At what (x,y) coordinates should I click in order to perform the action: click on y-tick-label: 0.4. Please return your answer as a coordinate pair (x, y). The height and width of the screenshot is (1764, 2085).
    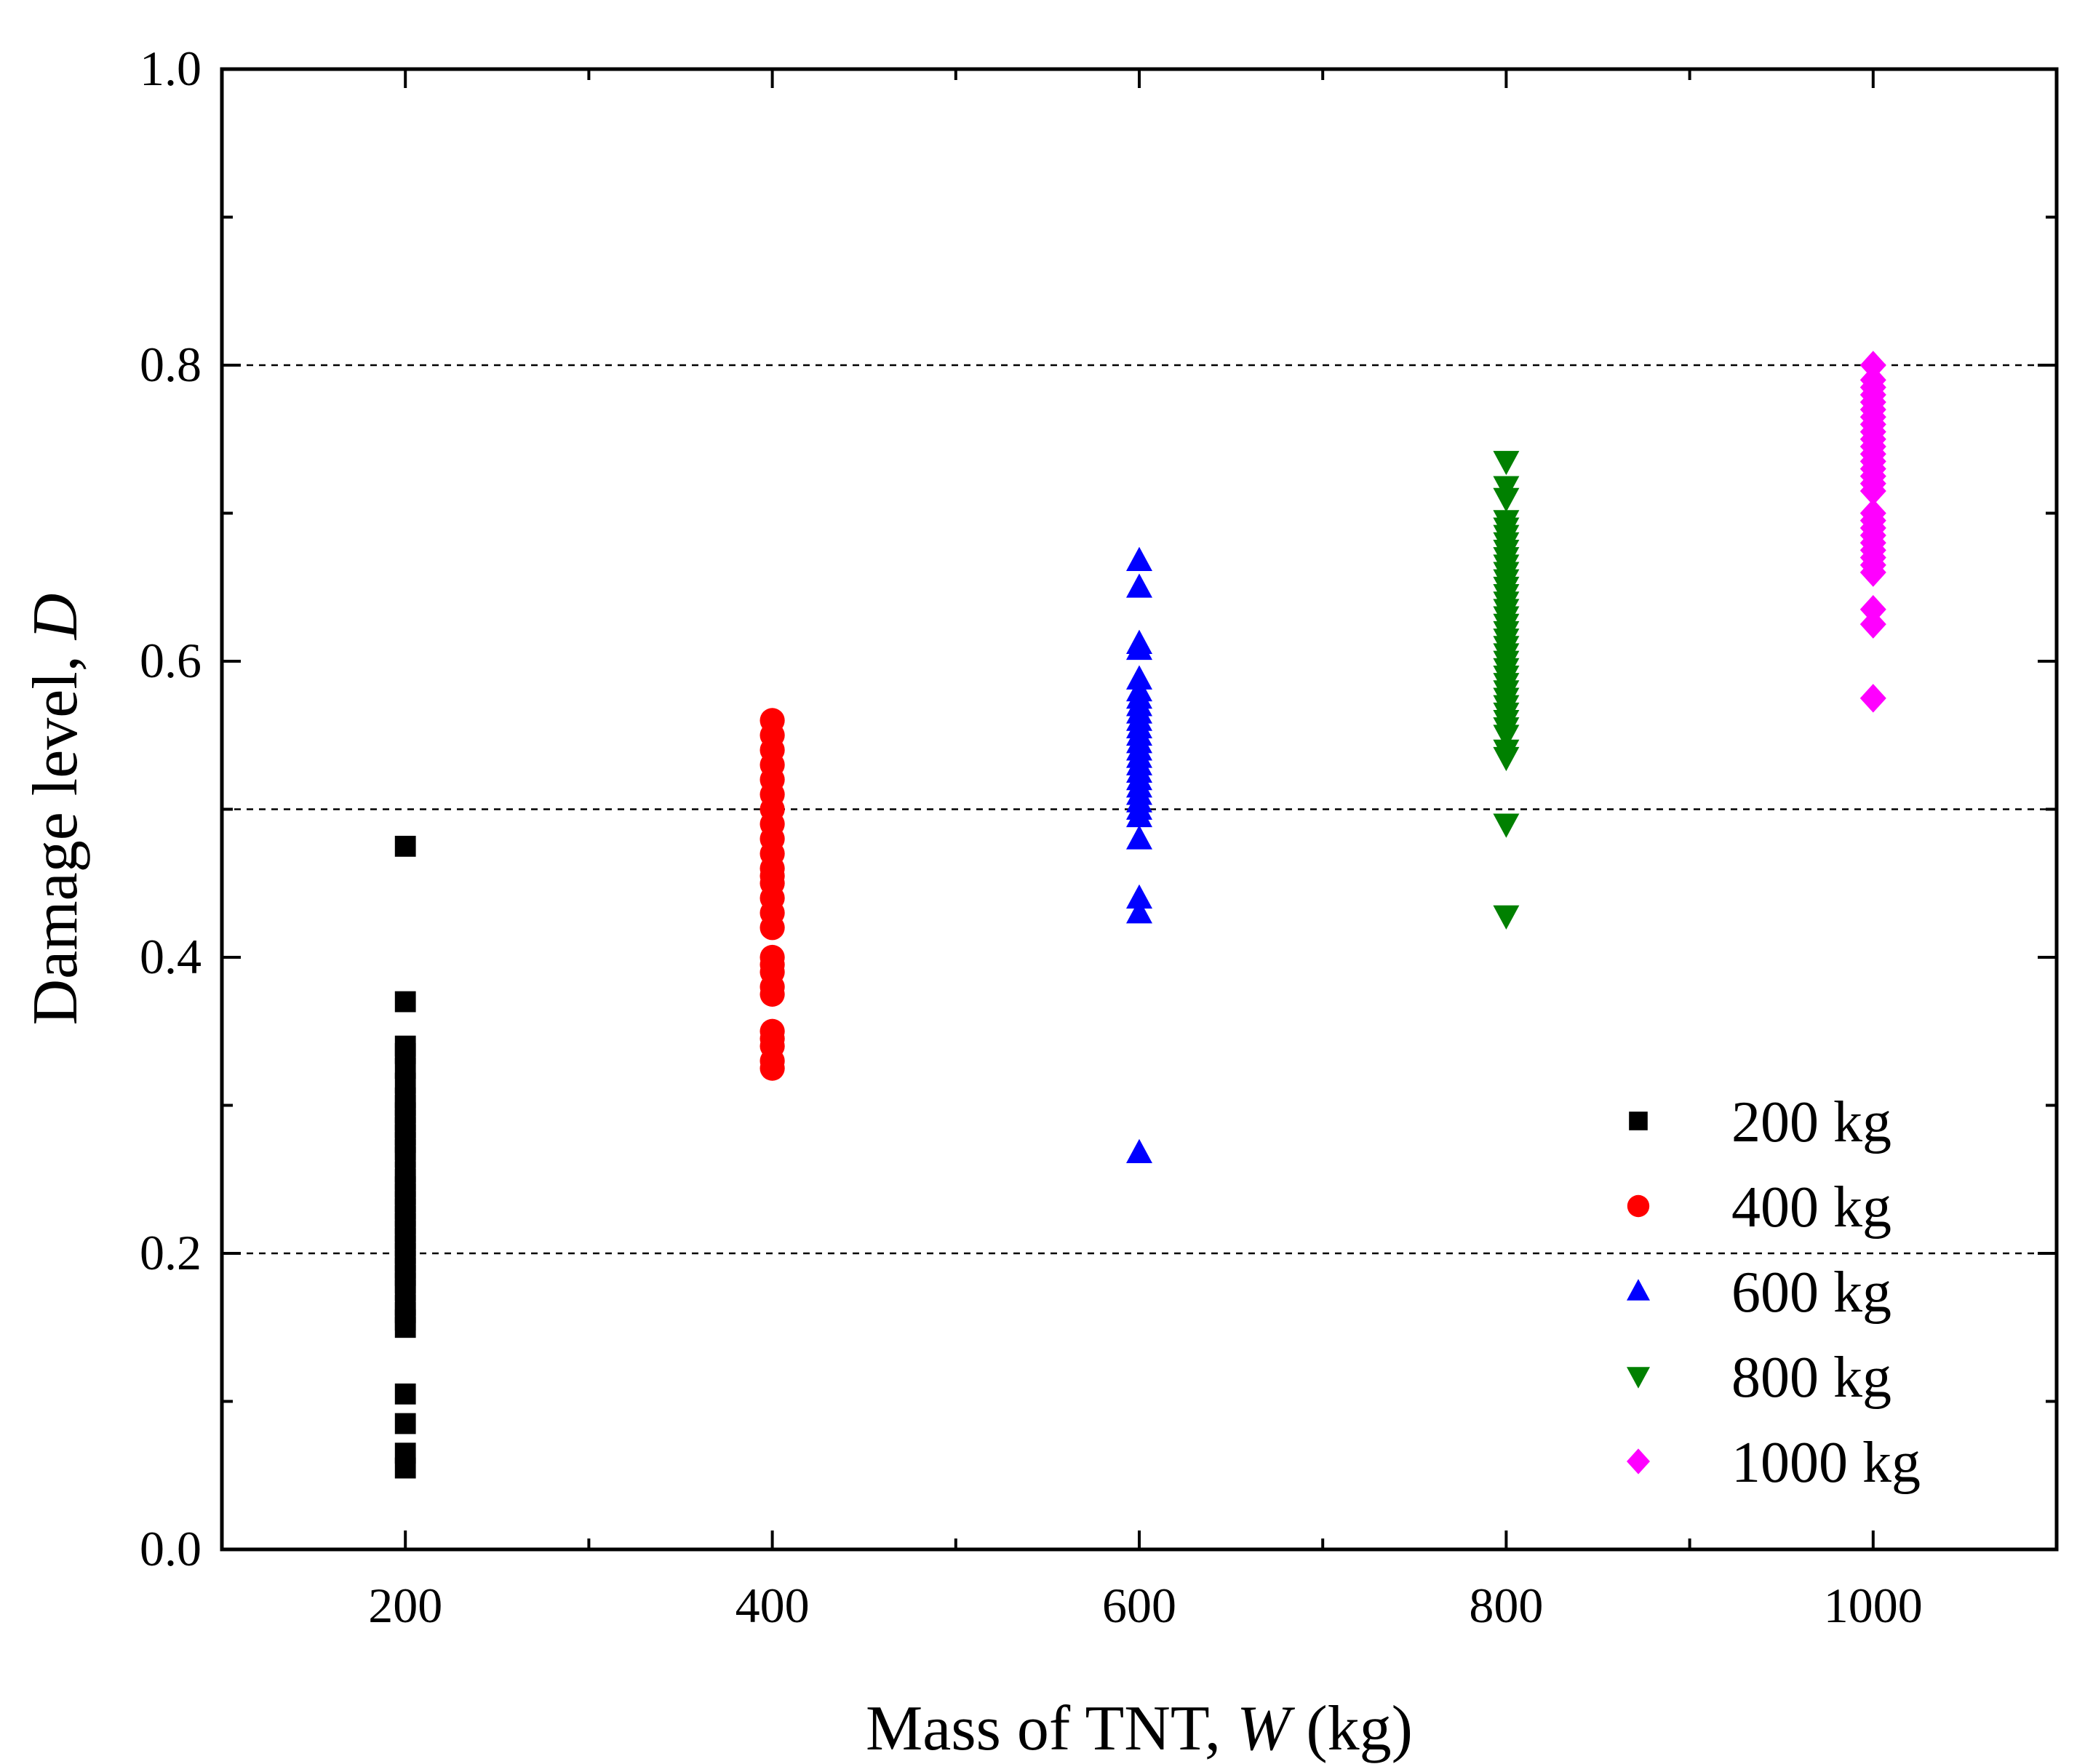
    Looking at the image, I should click on (171, 956).